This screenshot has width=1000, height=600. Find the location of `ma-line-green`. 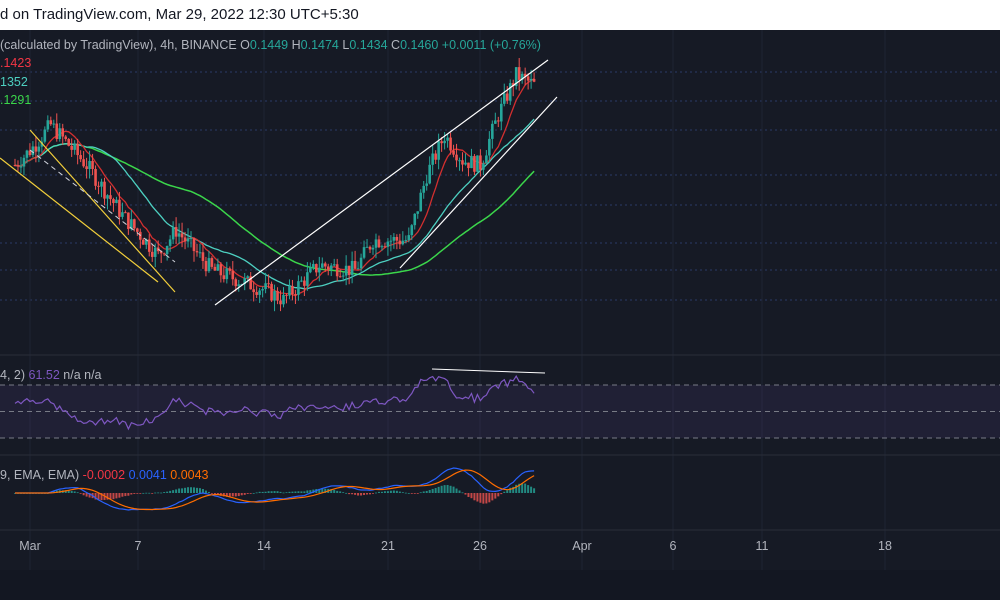

ma-line-green is located at coordinates (274, 209).